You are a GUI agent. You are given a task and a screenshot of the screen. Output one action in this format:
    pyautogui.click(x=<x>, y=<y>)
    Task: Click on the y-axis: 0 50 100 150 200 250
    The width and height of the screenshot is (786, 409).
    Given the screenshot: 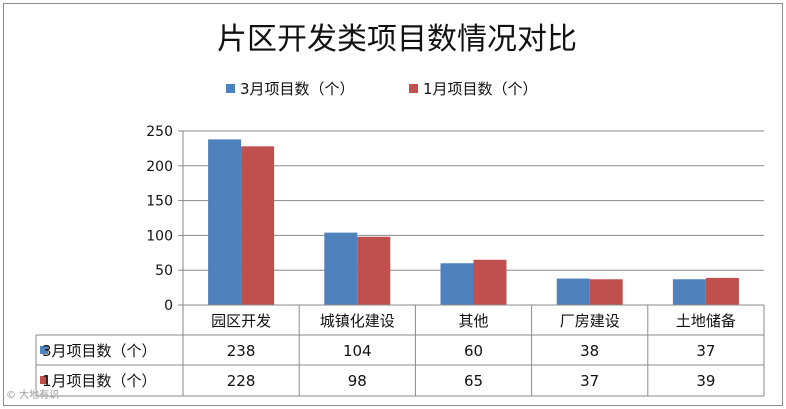 What is the action you would take?
    pyautogui.click(x=165, y=260)
    